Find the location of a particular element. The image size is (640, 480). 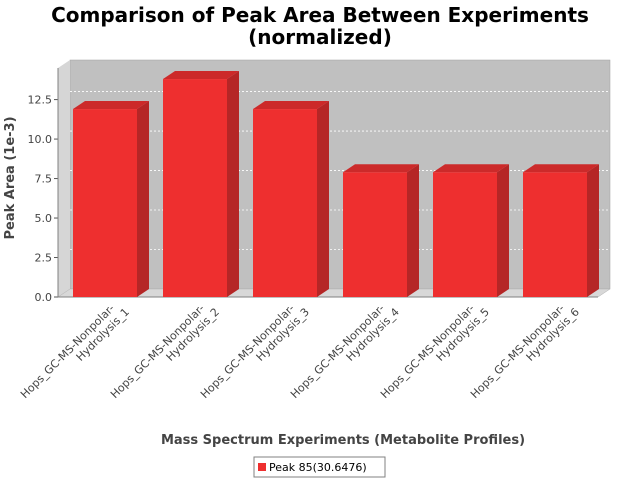

y-tick-label: 12.5 is located at coordinates (40, 100).